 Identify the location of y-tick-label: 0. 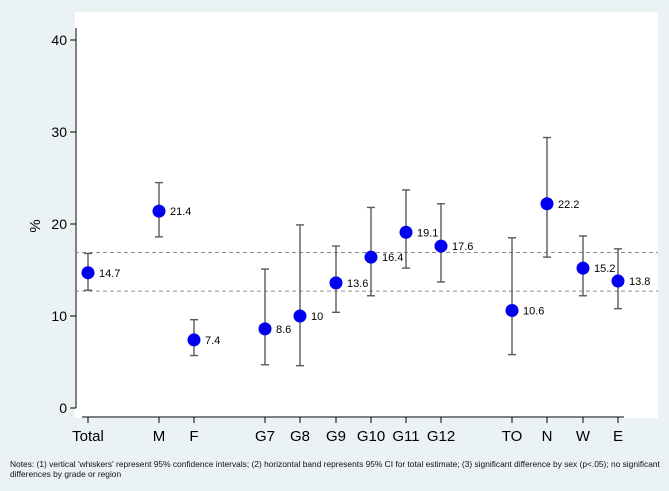
(63, 408).